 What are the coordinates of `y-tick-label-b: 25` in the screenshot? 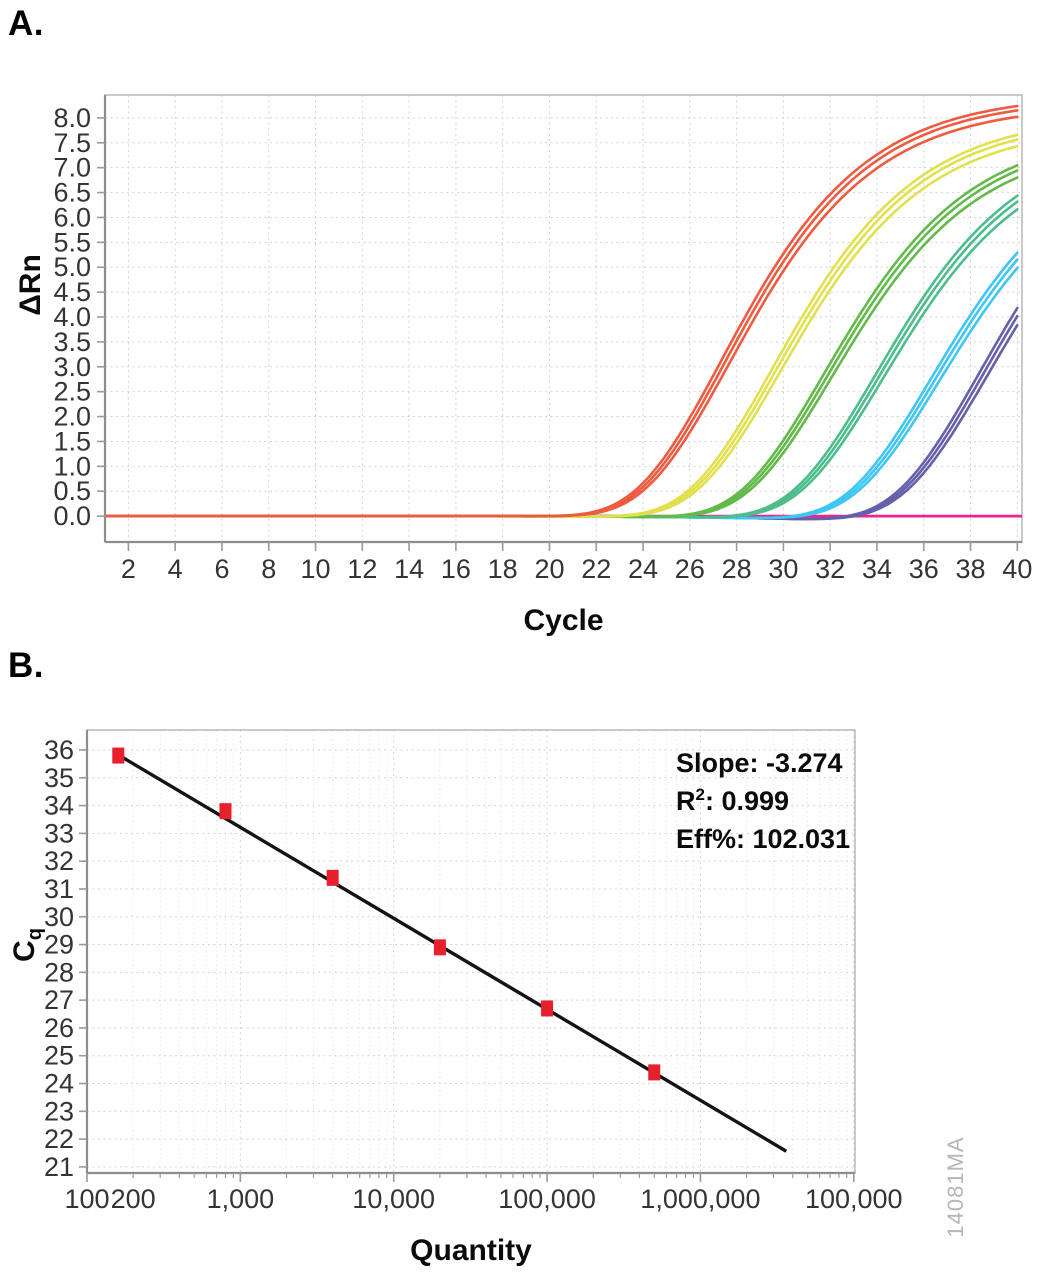 It's located at (59, 1056).